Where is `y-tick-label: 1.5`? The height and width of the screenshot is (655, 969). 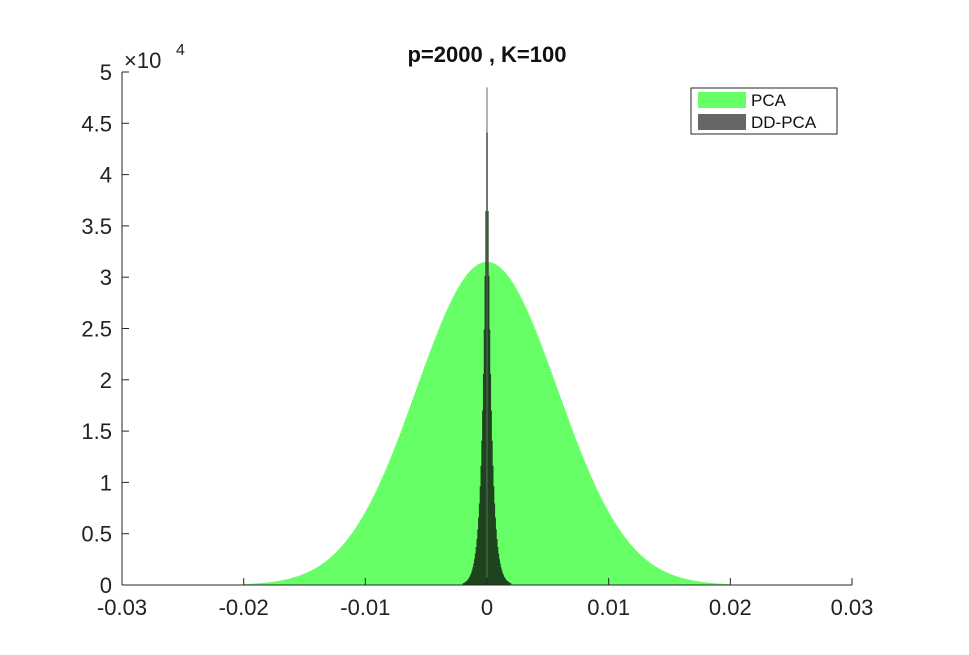 y-tick-label: 1.5 is located at coordinates (96, 431).